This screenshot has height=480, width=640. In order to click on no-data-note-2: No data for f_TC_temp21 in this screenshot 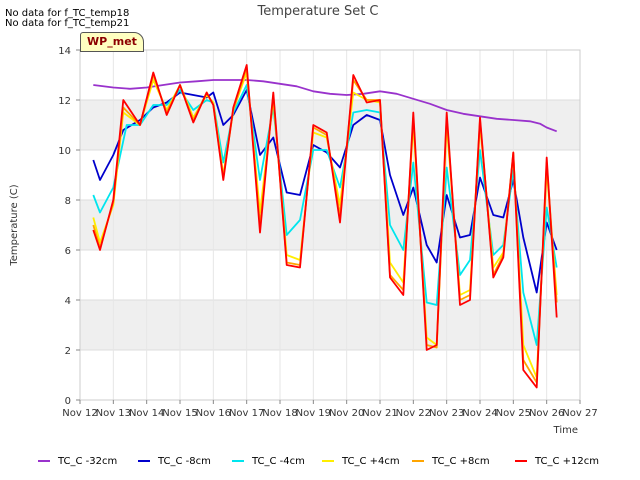, I will do `click(67, 23)`.